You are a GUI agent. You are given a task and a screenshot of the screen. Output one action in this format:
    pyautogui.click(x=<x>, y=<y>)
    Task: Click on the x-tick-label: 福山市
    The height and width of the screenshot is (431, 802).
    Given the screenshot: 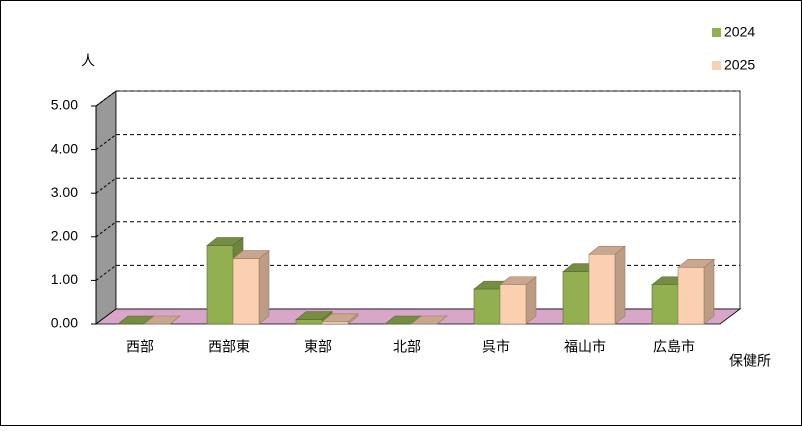 What is the action you would take?
    pyautogui.click(x=585, y=347)
    